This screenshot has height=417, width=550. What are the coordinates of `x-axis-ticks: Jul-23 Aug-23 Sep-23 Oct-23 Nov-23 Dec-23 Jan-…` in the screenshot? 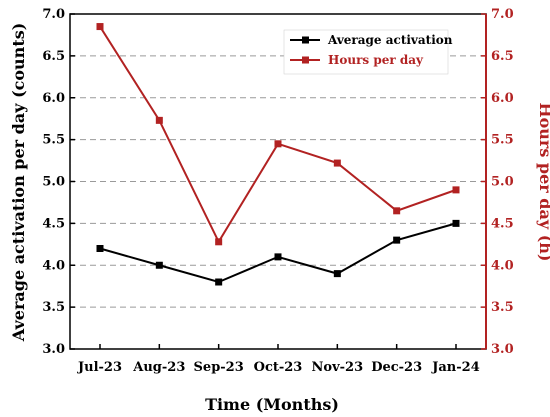 It's located at (278, 359).